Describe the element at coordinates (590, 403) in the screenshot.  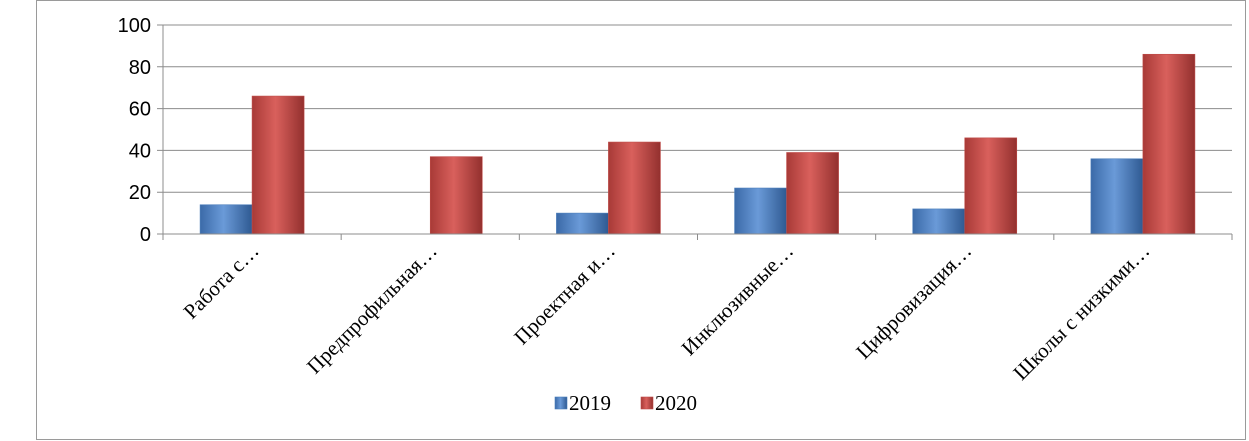
I see `legend-label: 2019` at that location.